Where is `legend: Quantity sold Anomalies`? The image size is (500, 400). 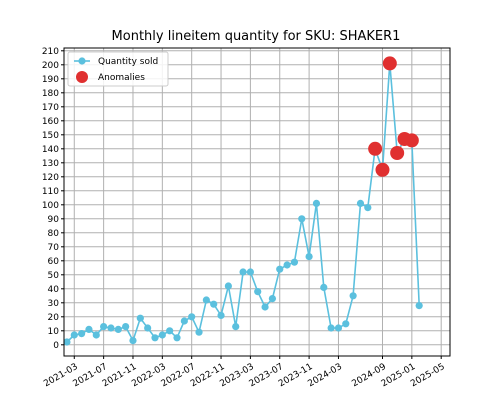 legend: Quantity sold Anomalies is located at coordinates (118, 69).